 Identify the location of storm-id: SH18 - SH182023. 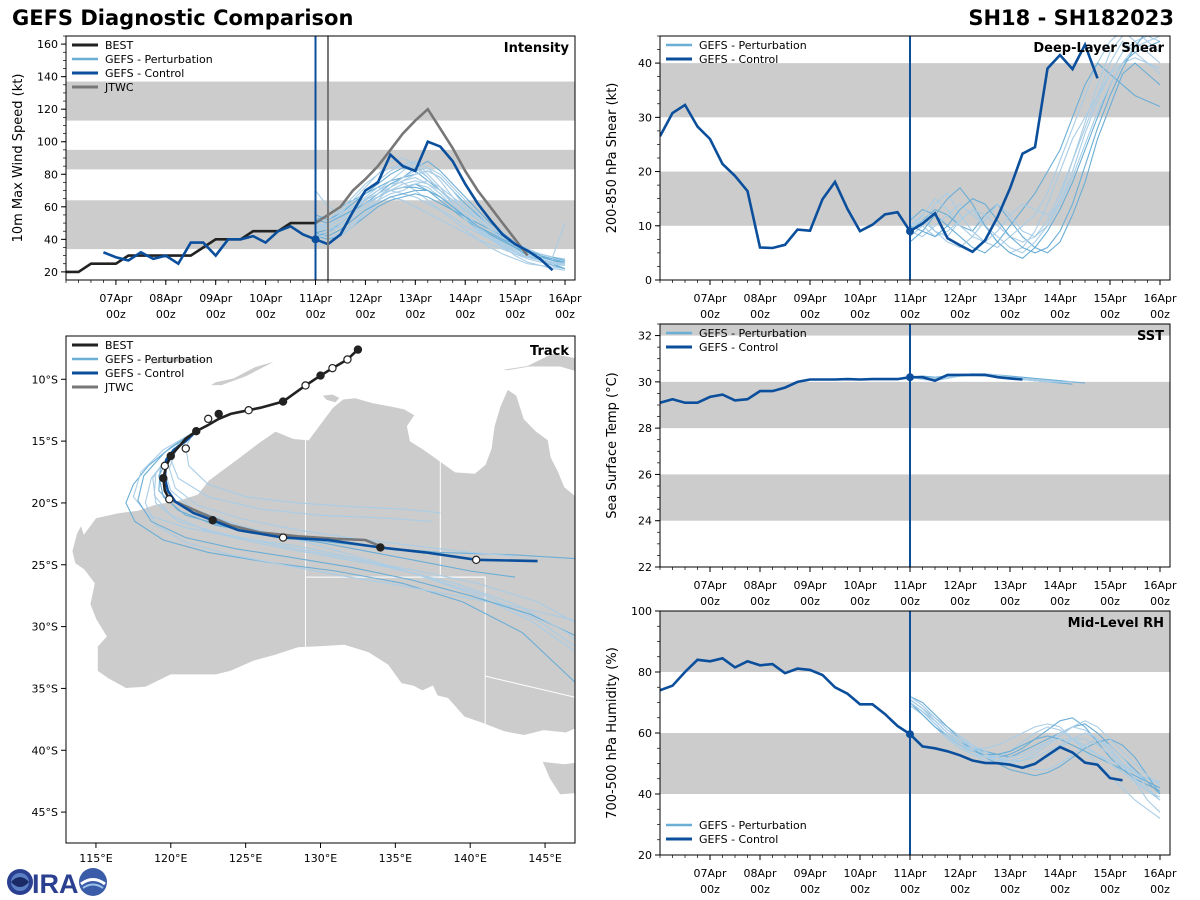
(1071, 18).